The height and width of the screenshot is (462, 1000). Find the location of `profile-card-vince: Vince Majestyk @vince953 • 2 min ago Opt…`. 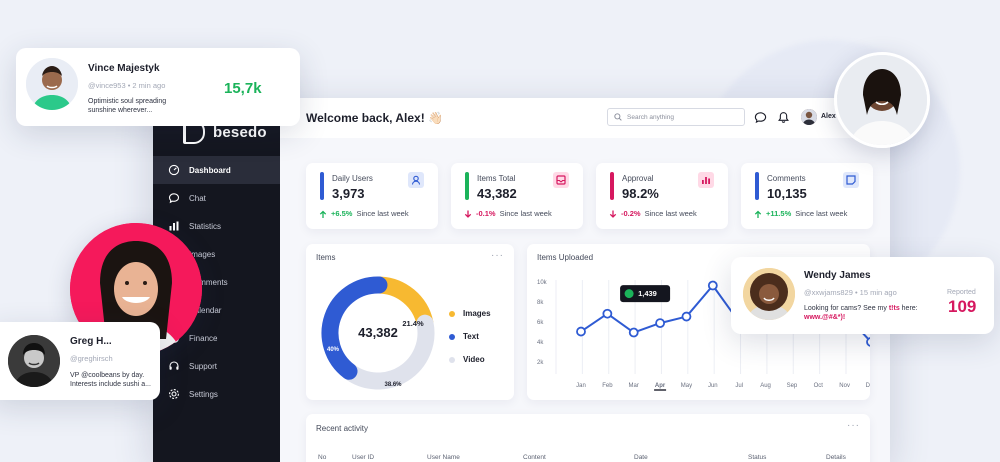

profile-card-vince: Vince Majestyk @vince953 • 2 min ago Opt… is located at coordinates (158, 87).